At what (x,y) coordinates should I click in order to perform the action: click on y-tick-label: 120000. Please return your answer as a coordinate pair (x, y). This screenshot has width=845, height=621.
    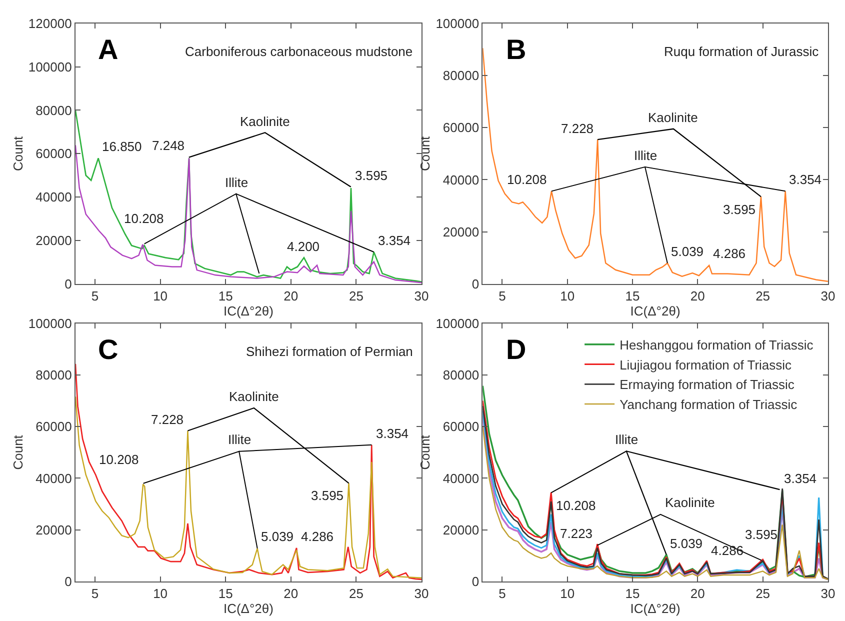
    Looking at the image, I should click on (50, 23).